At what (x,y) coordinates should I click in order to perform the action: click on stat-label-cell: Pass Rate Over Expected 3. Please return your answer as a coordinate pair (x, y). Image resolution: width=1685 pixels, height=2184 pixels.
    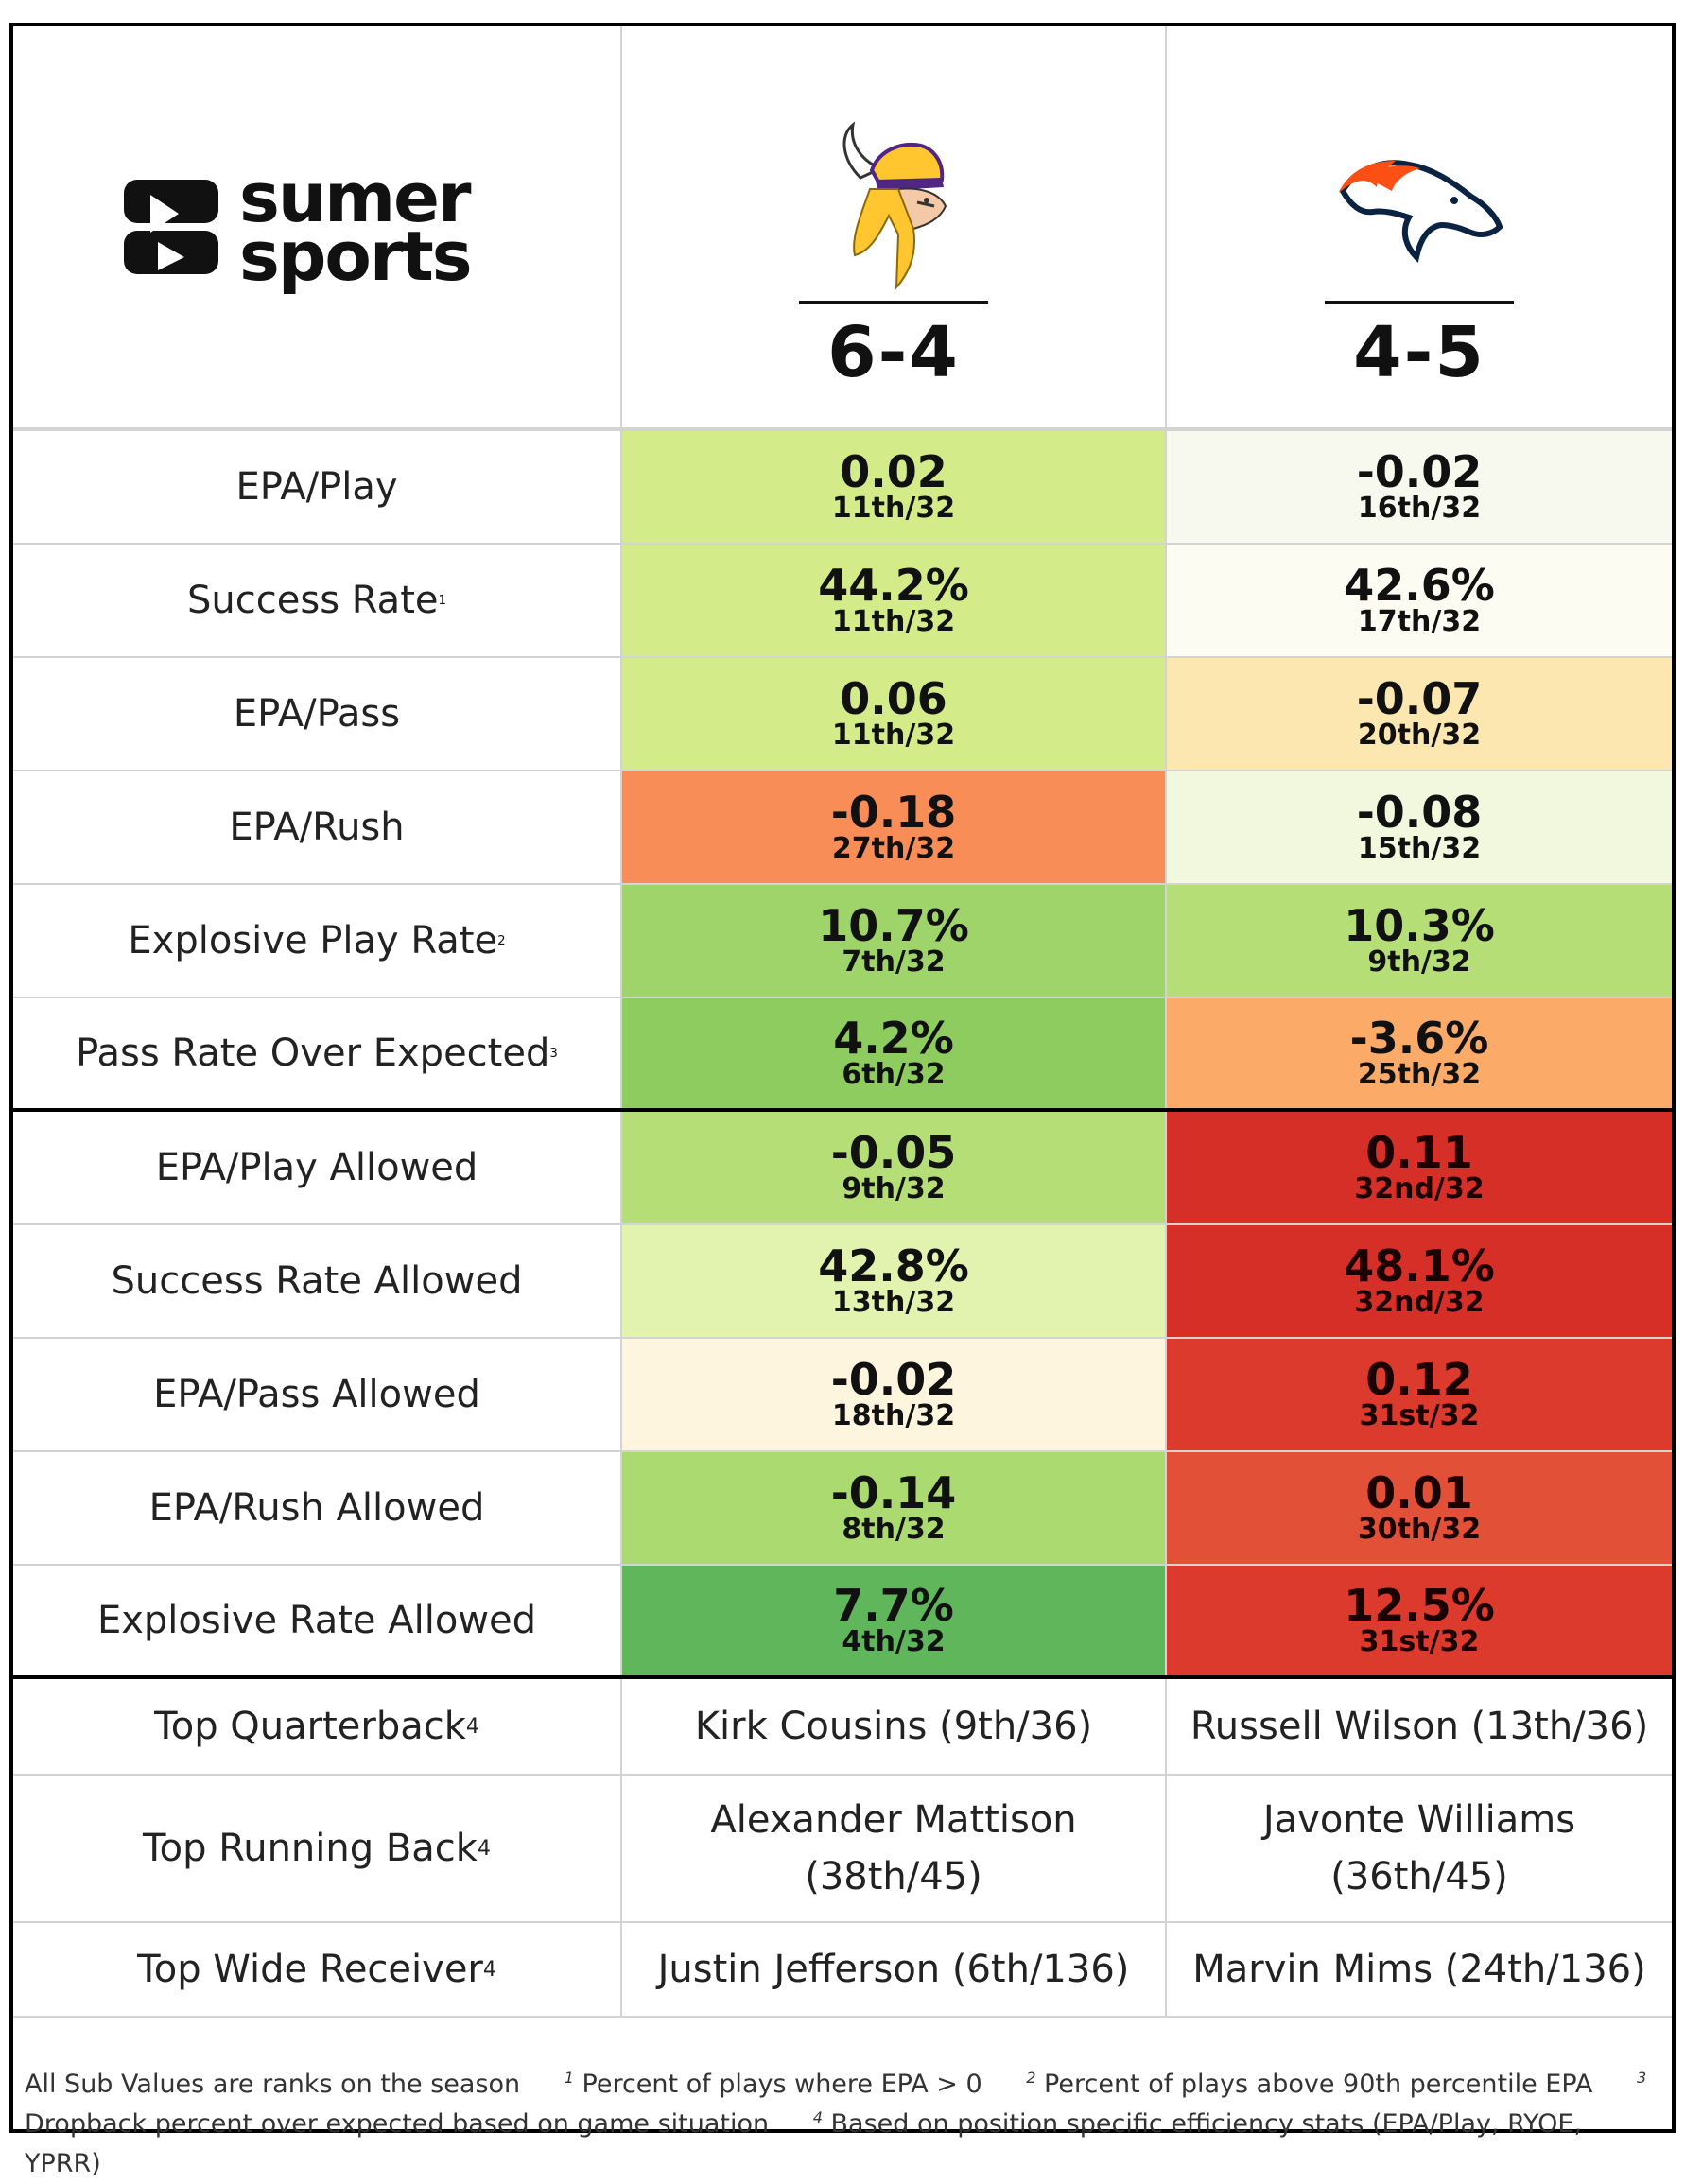
    Looking at the image, I should click on (317, 1053).